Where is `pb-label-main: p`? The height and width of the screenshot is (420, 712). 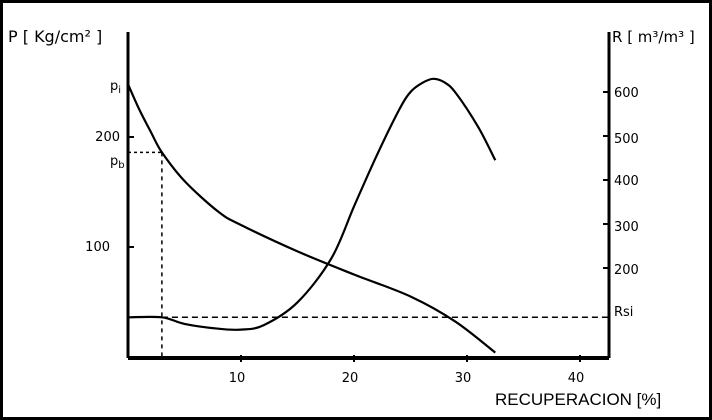
pb-label-main: p is located at coordinates (114, 161).